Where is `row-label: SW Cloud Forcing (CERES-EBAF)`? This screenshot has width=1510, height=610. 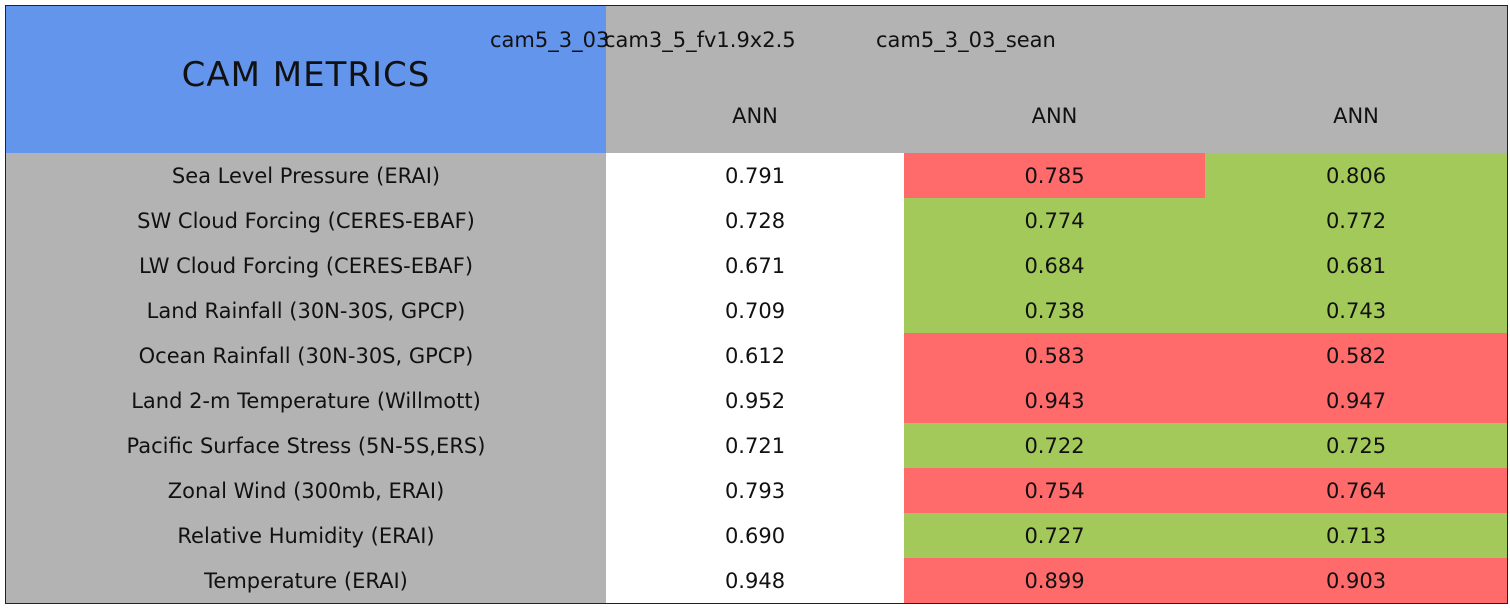 row-label: SW Cloud Forcing (CERES-EBAF) is located at coordinates (306, 221).